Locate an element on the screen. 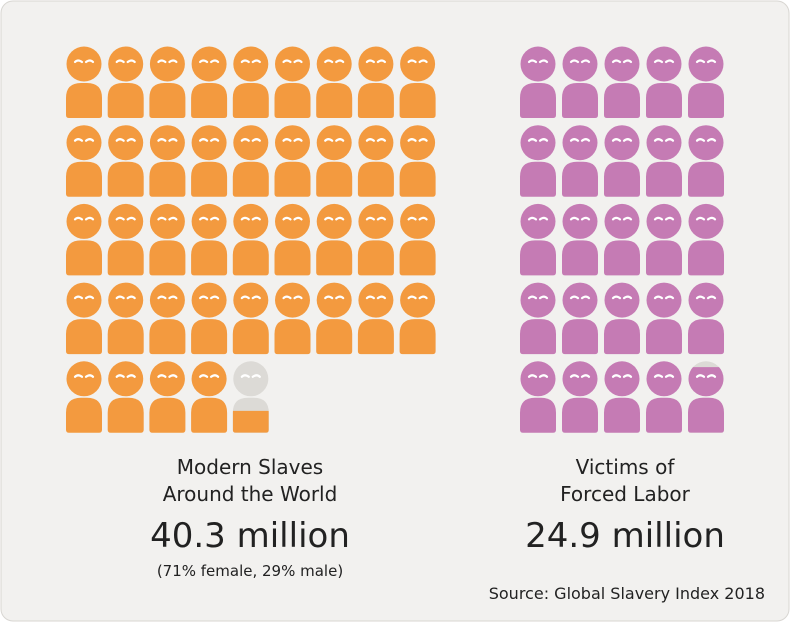 This screenshot has height=622, width=790. chart-title: Around the World is located at coordinates (250, 494).